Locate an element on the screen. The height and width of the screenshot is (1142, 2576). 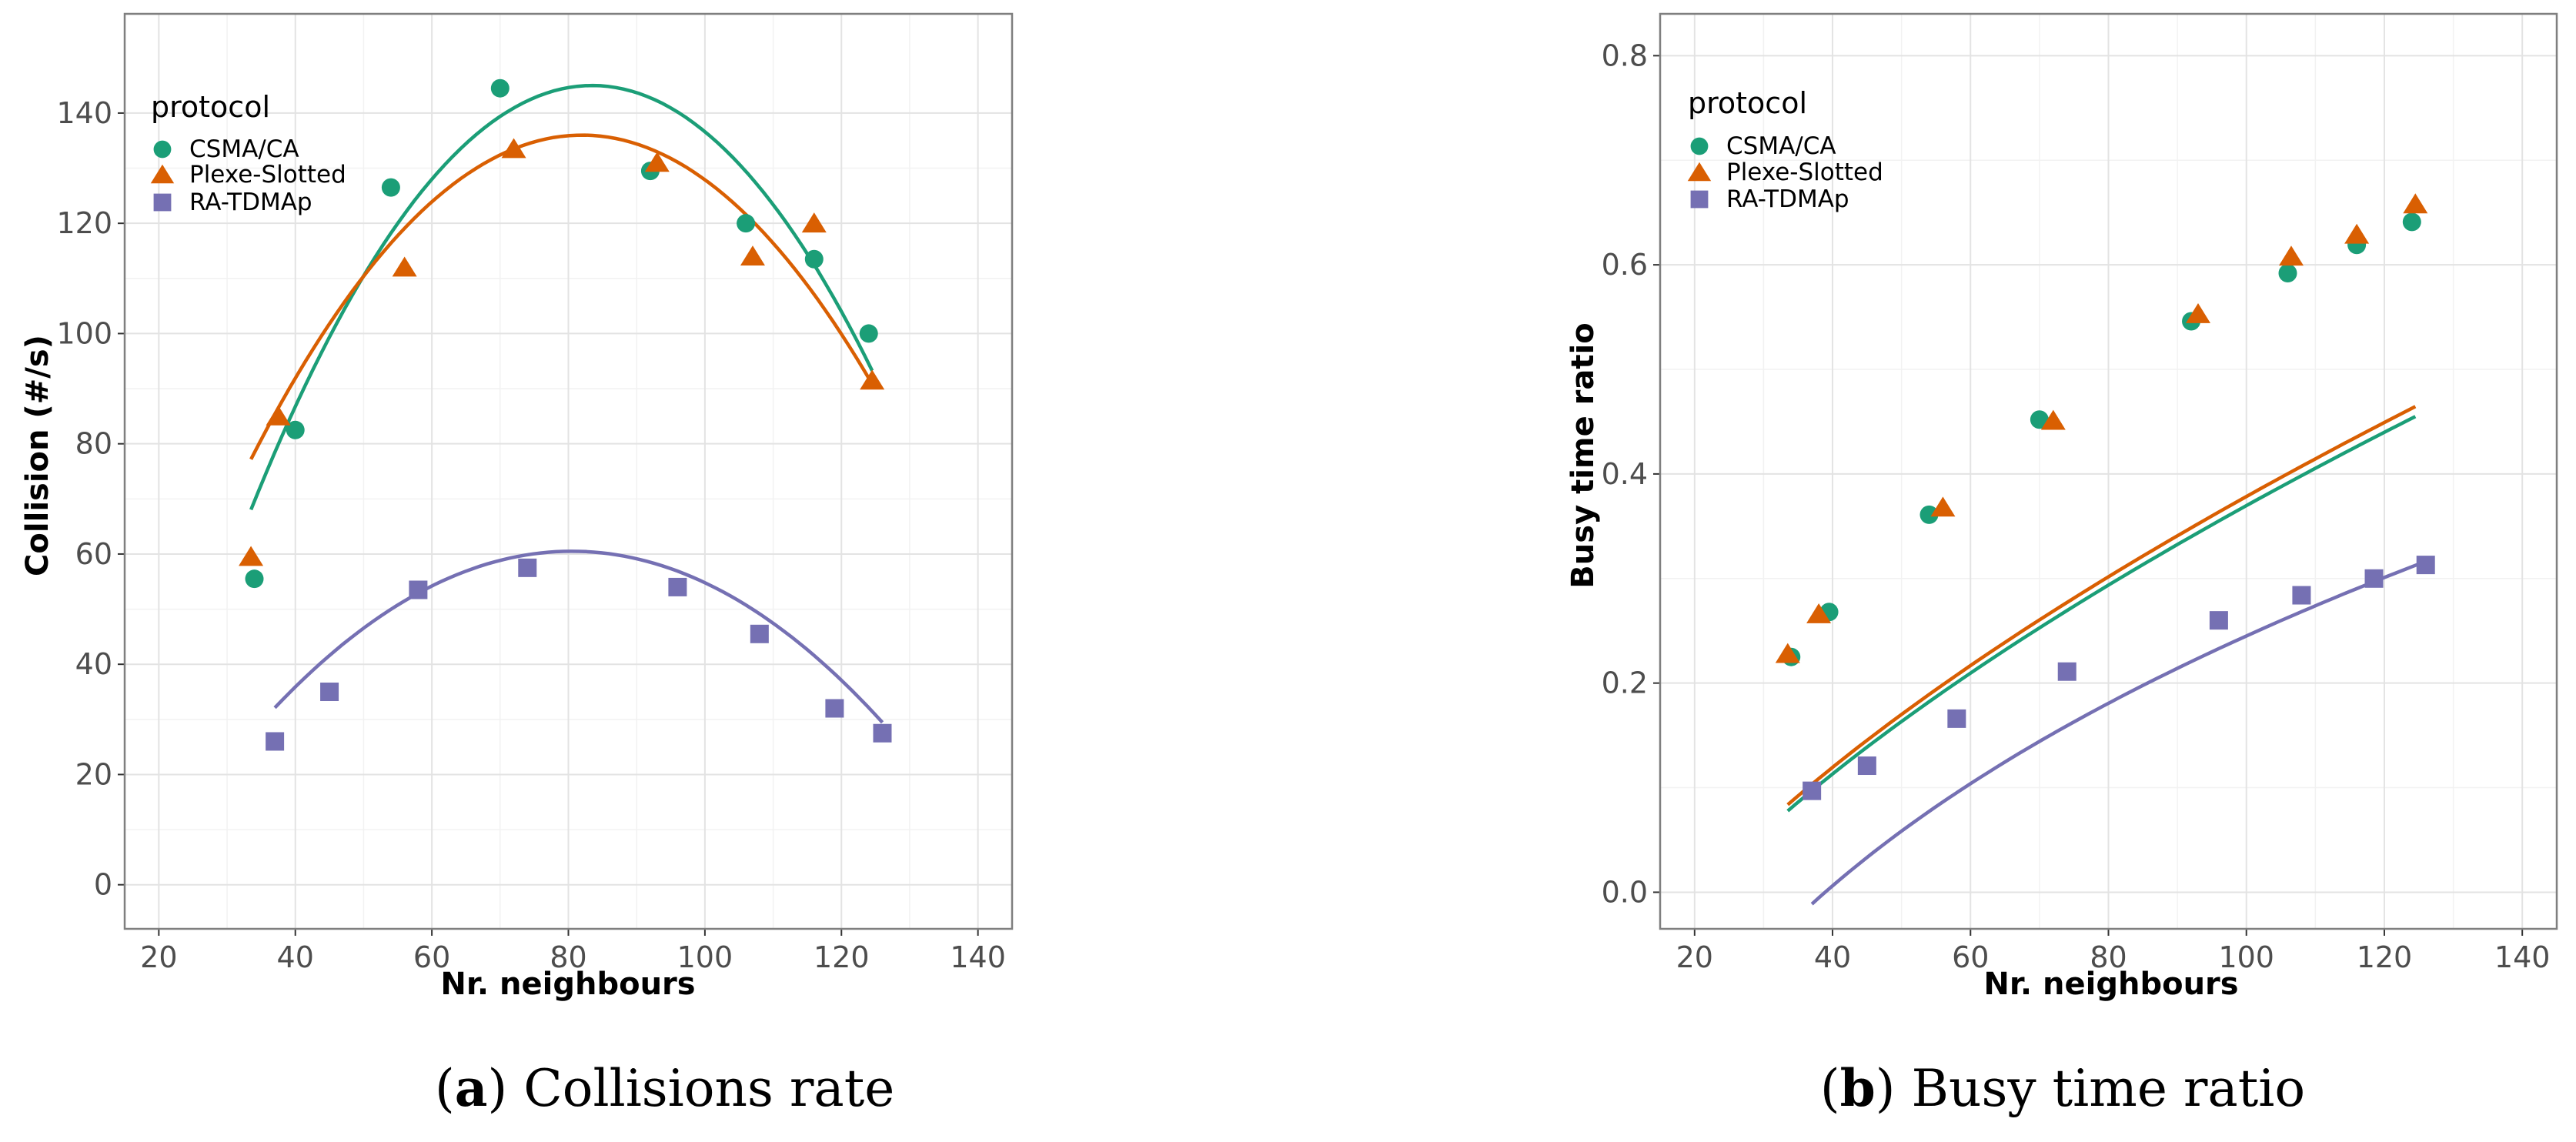
x-axis-label-a: Nr. neighbours is located at coordinates (567, 985).